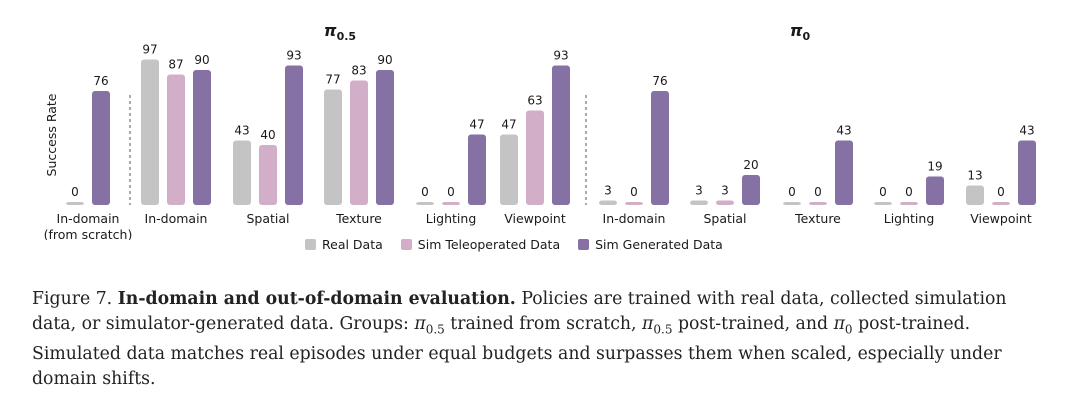  I want to click on bar-value-label-3: 87, so click(175, 65).